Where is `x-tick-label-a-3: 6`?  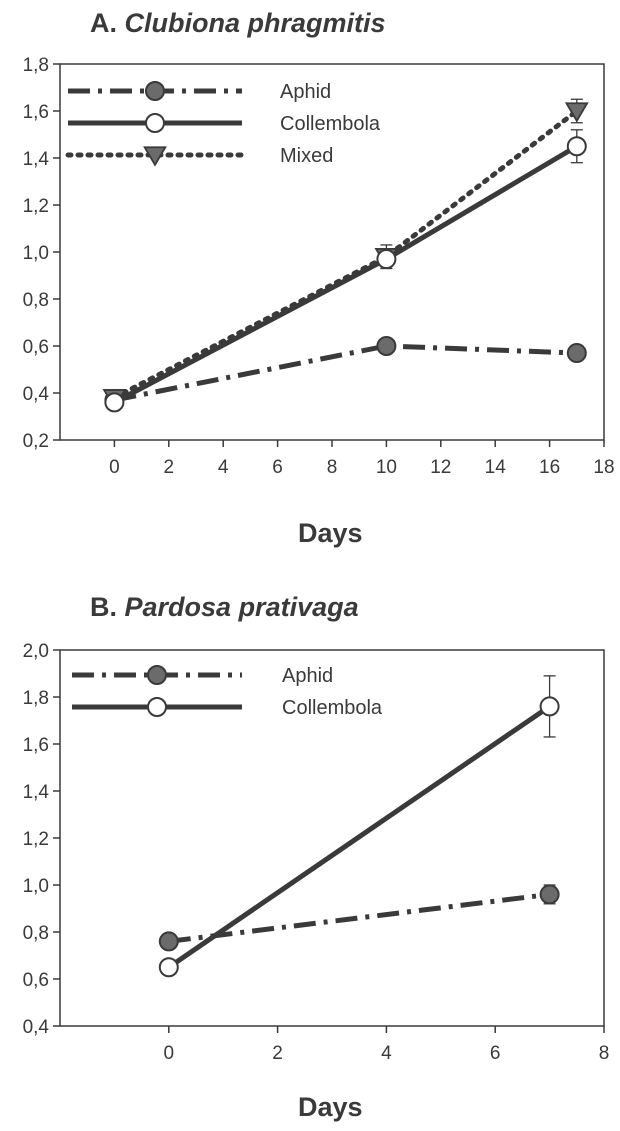
x-tick-label-a-3: 6 is located at coordinates (277, 467).